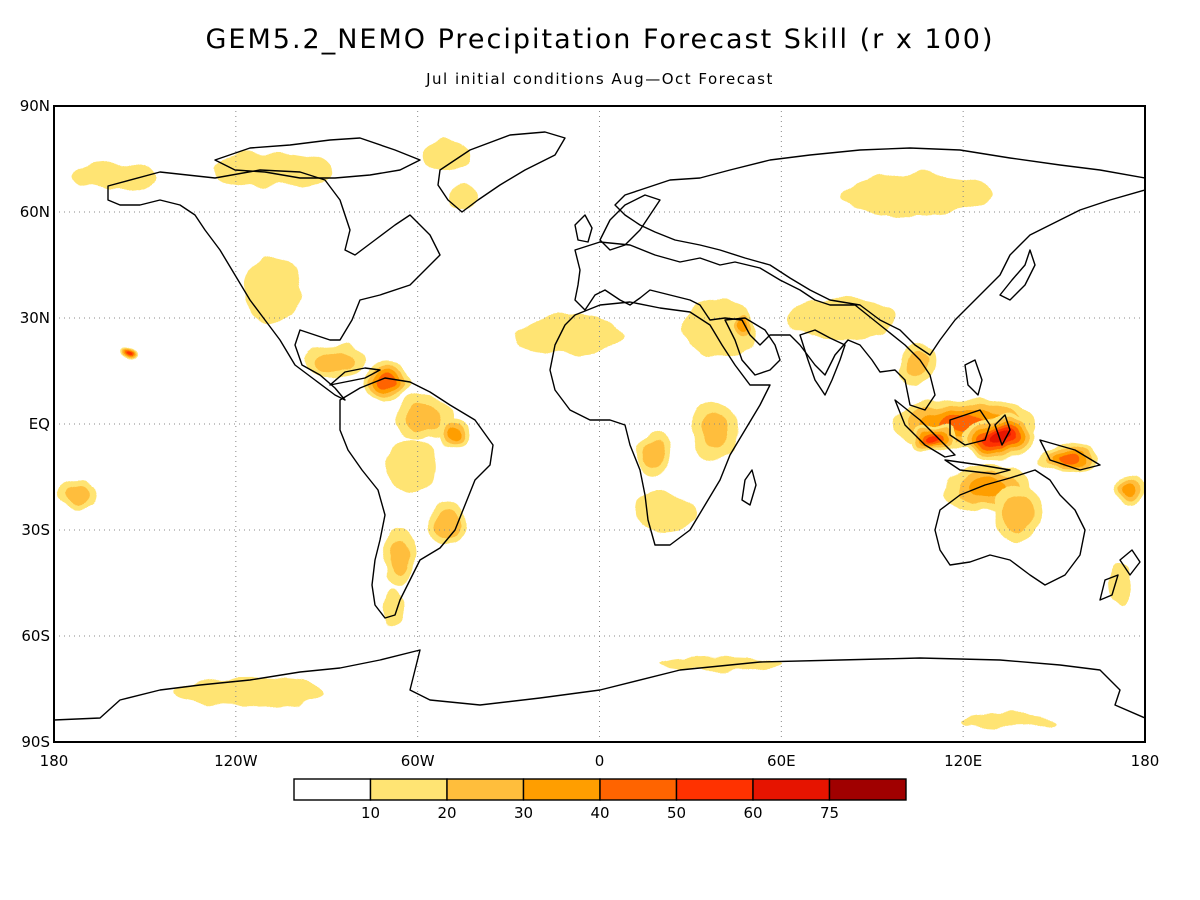 The image size is (1200, 900). What do you see at coordinates (1017, 275) in the screenshot?
I see `coast-japan` at bounding box center [1017, 275].